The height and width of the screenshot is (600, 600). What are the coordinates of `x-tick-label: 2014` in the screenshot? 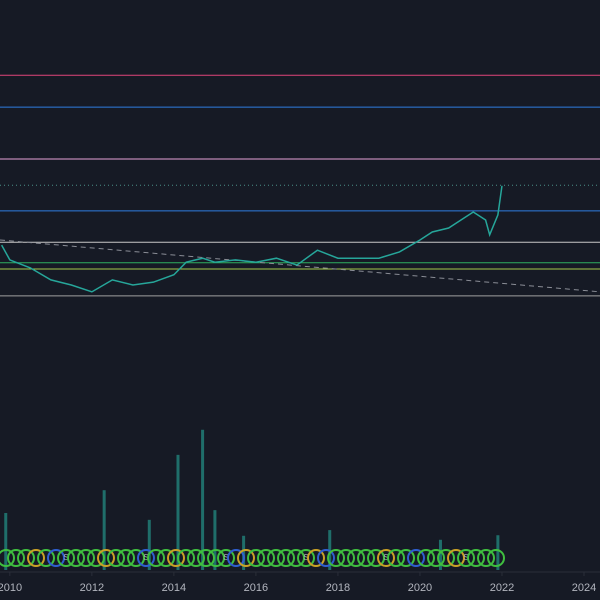 It's located at (174, 588).